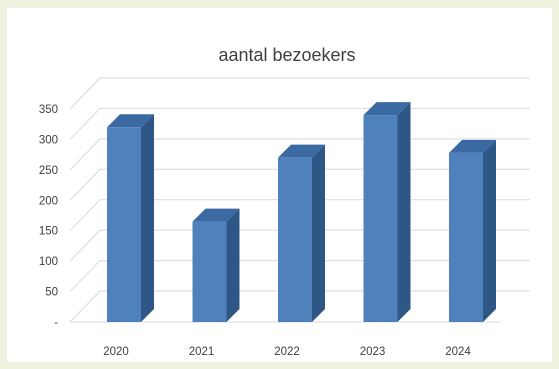 Image resolution: width=559 pixels, height=369 pixels. What do you see at coordinates (48, 232) in the screenshot?
I see `y-tick-label: 150` at bounding box center [48, 232].